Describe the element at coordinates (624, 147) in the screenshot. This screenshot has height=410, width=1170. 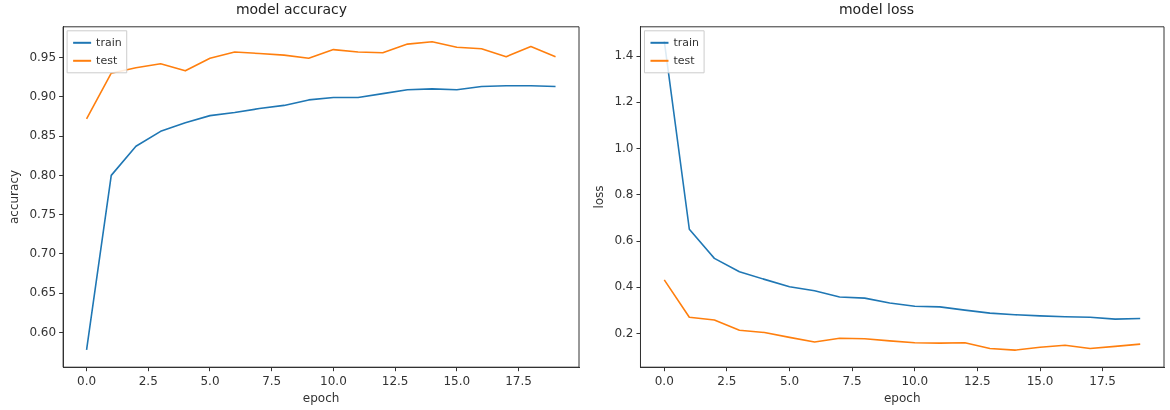
I see `y-tick-label: 1.0` at that location.